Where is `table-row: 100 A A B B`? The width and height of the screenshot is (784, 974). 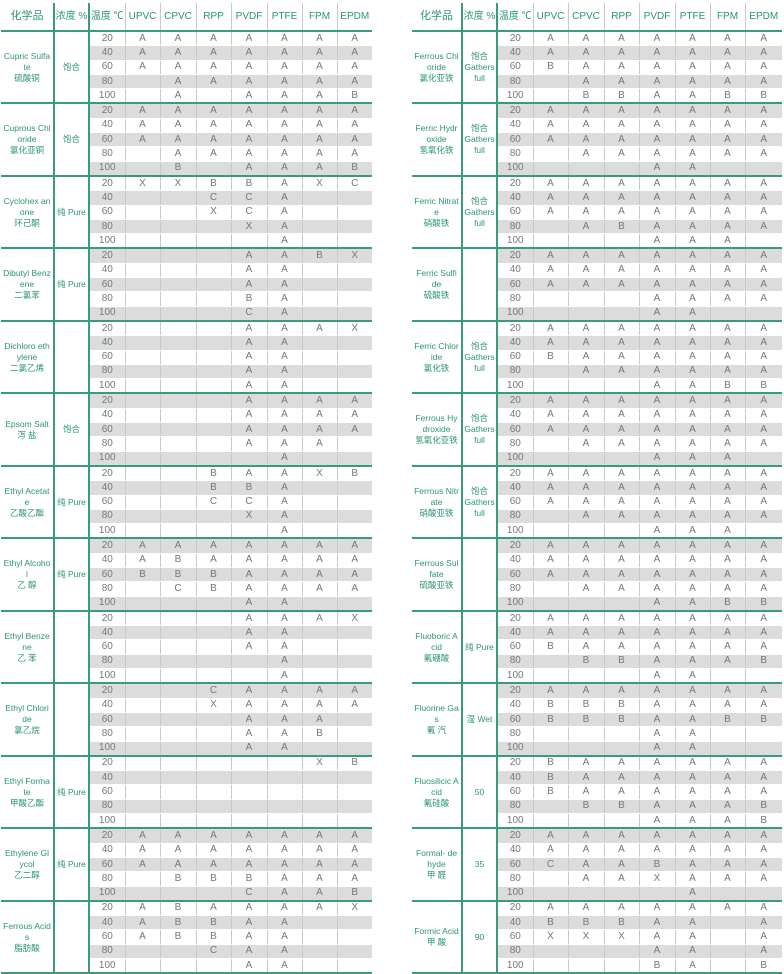
table-row: 100 A A B B is located at coordinates (597, 386).